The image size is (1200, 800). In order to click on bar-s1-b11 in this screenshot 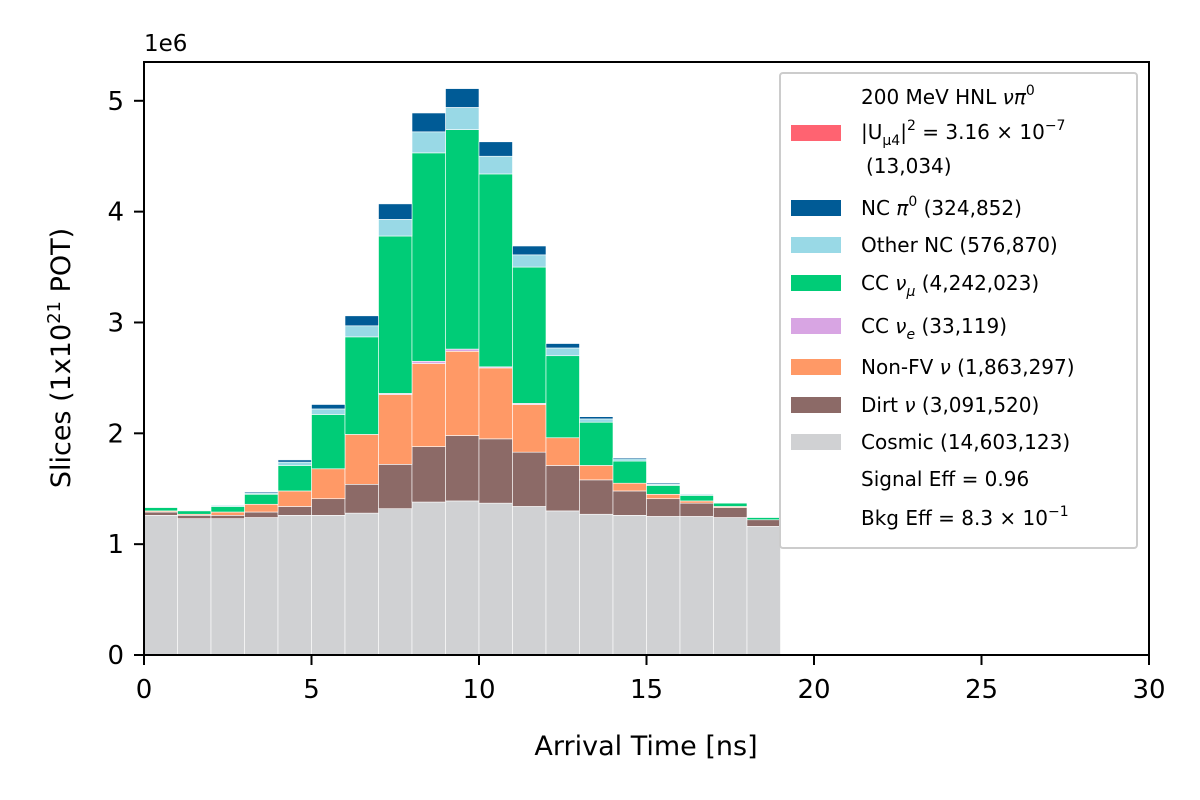, I will do `click(529, 479)`.